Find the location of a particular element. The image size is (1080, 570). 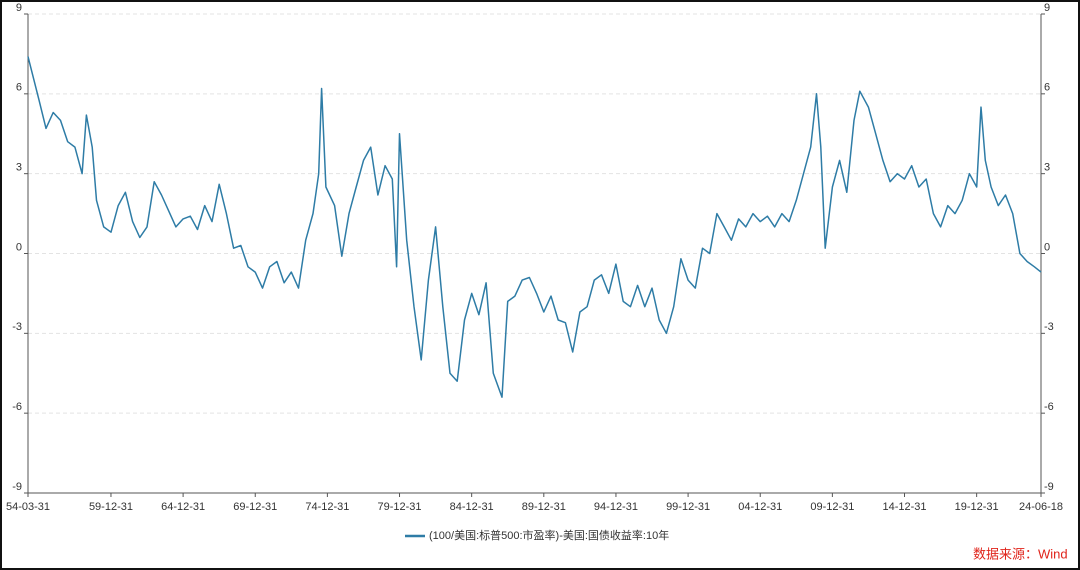

y-tick-label: 3 is located at coordinates (19, 168).